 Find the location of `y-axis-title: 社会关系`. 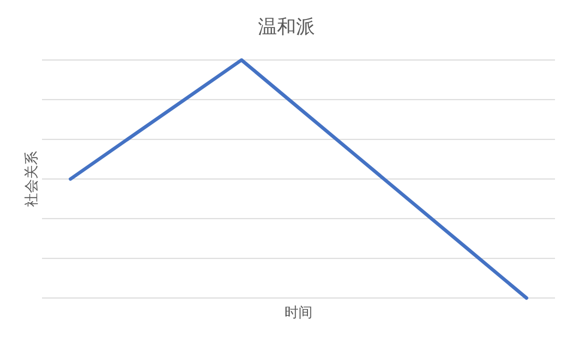

y-axis-title: 社会关系 is located at coordinates (31, 179).